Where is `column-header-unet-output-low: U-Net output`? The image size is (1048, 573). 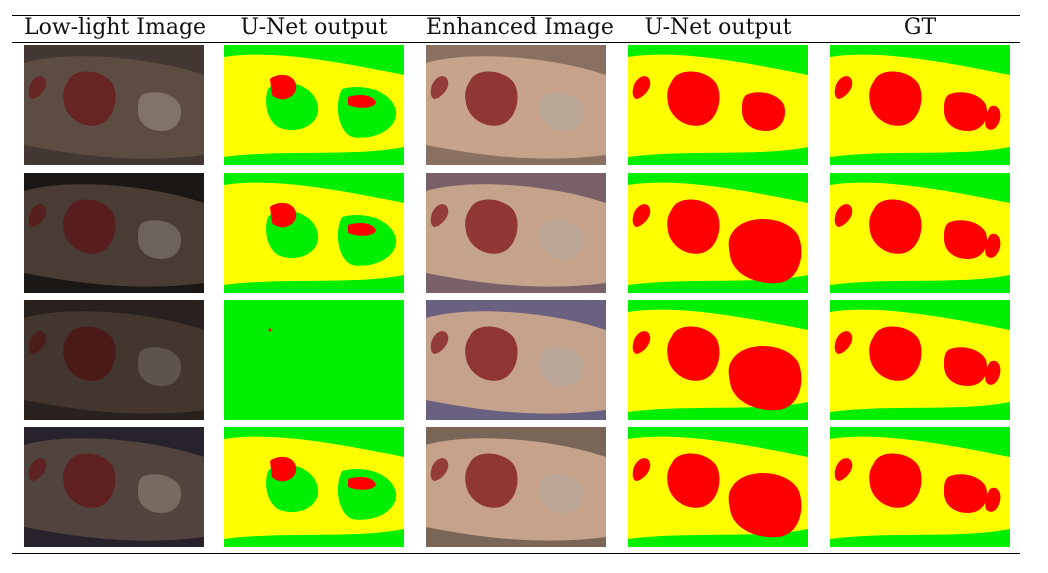
column-header-unet-output-low: U-Net output is located at coordinates (314, 27).